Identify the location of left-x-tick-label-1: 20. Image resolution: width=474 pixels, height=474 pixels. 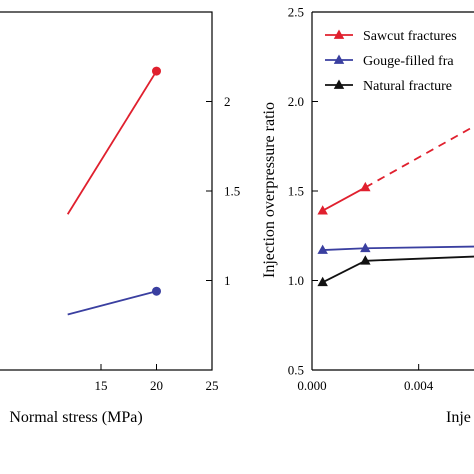
(156, 385).